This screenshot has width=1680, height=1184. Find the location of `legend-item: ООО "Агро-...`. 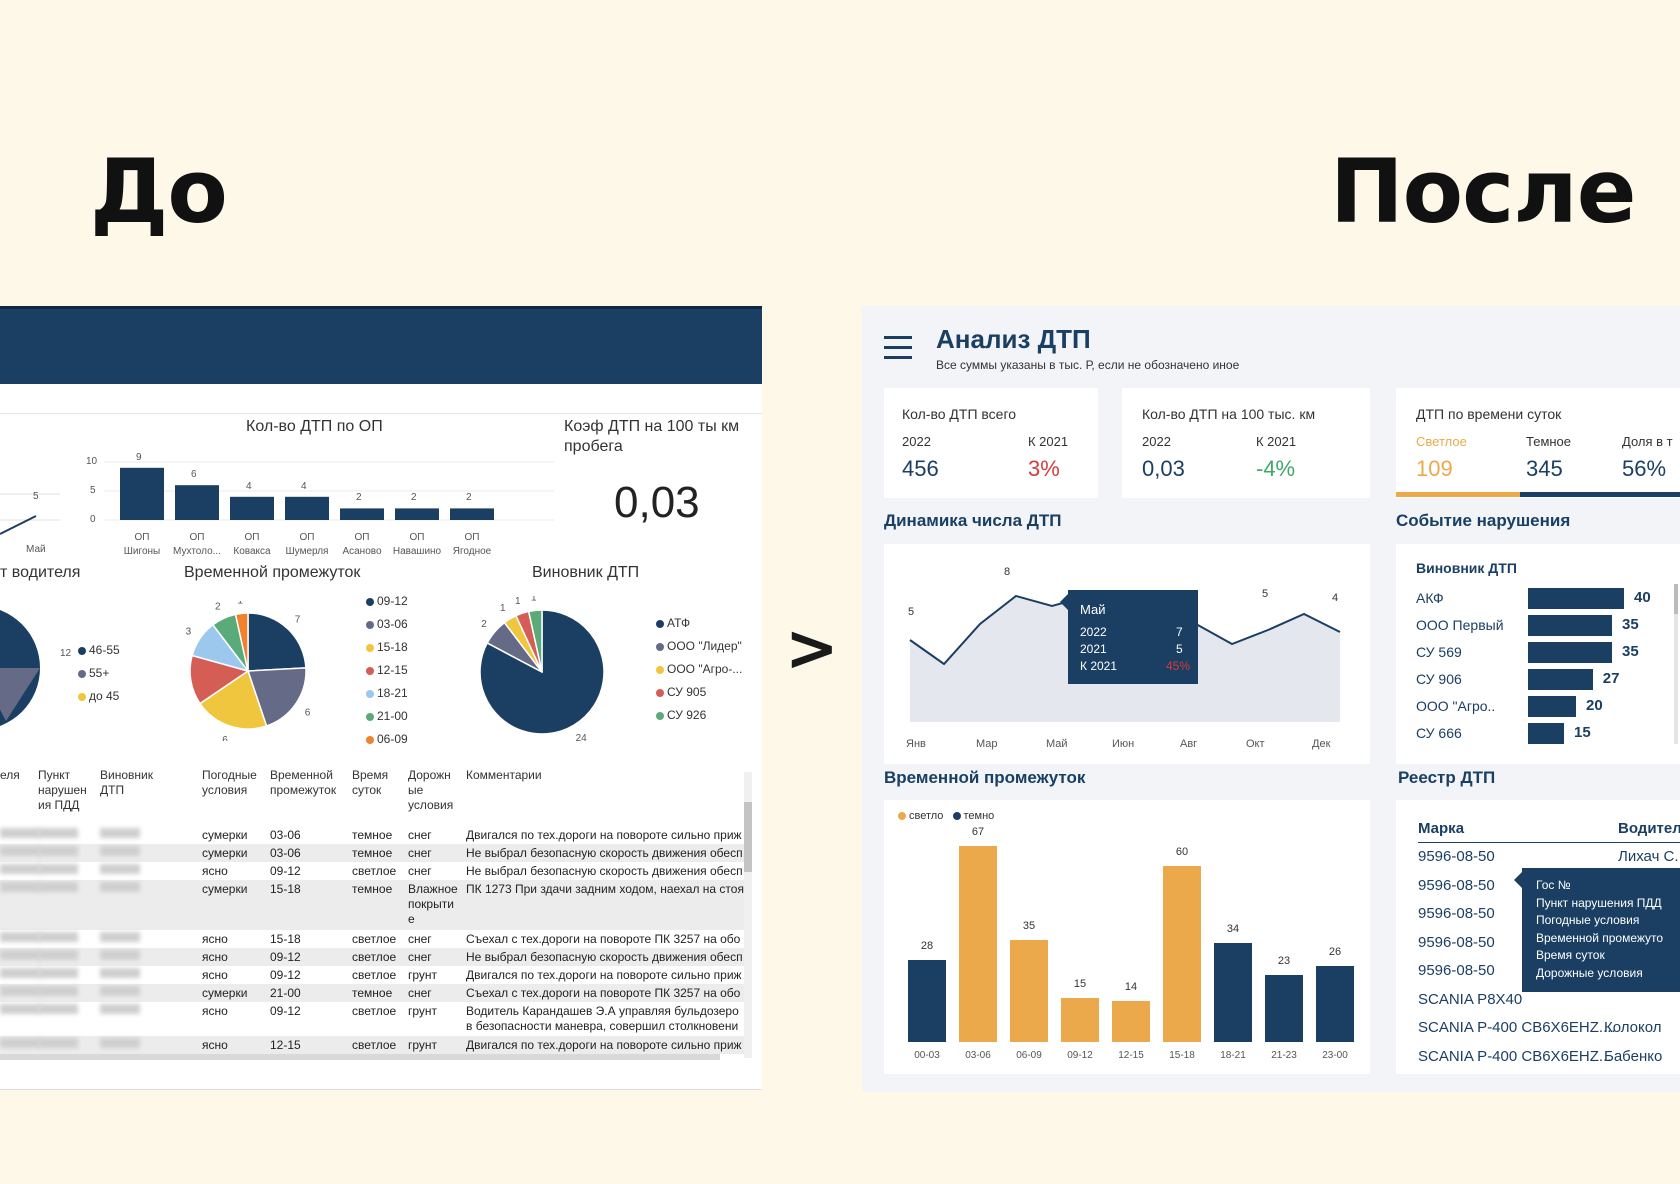

legend-item: ООО "Агро-... is located at coordinates (699, 669).